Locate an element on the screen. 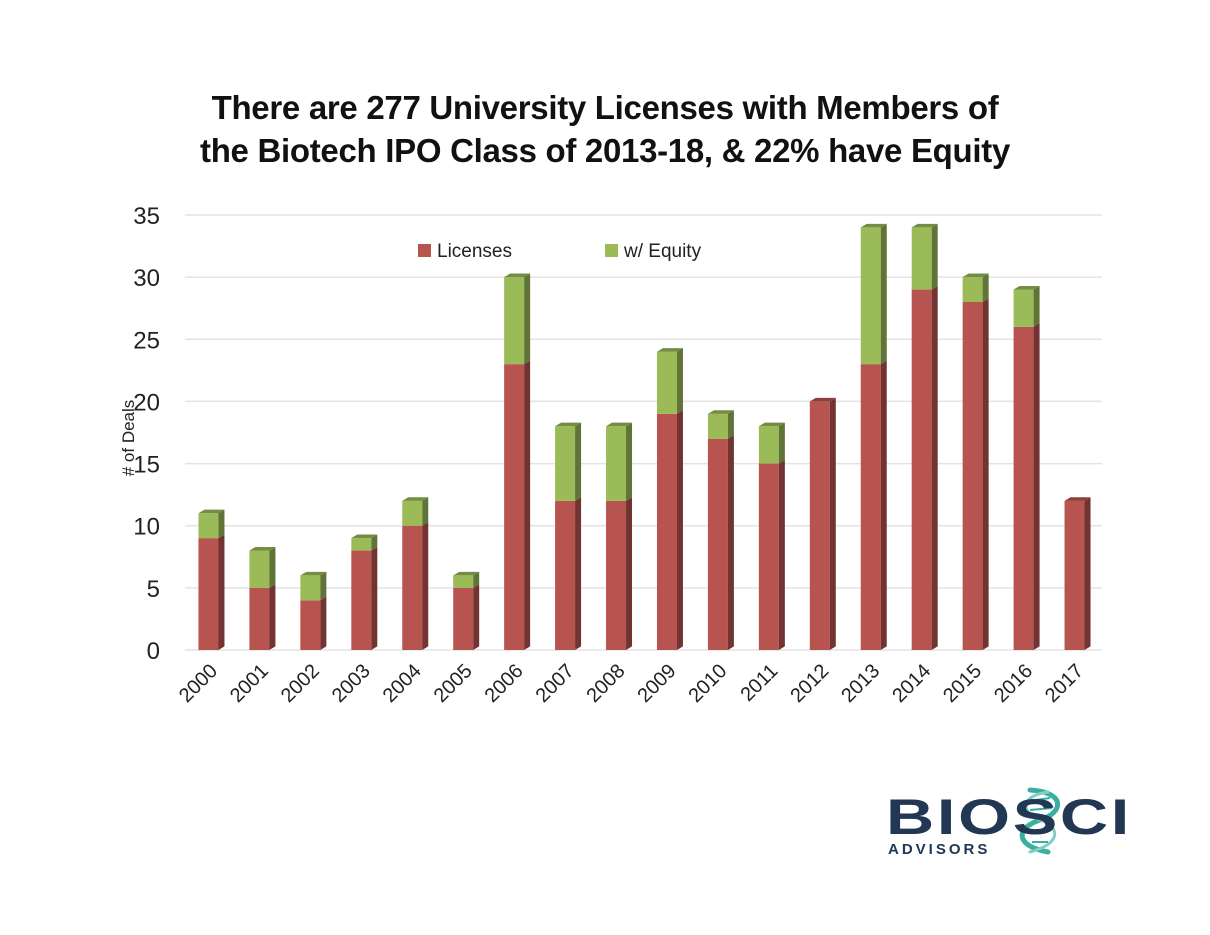 The height and width of the screenshot is (935, 1210). x-tick-label: 2013 is located at coordinates (860, 683).